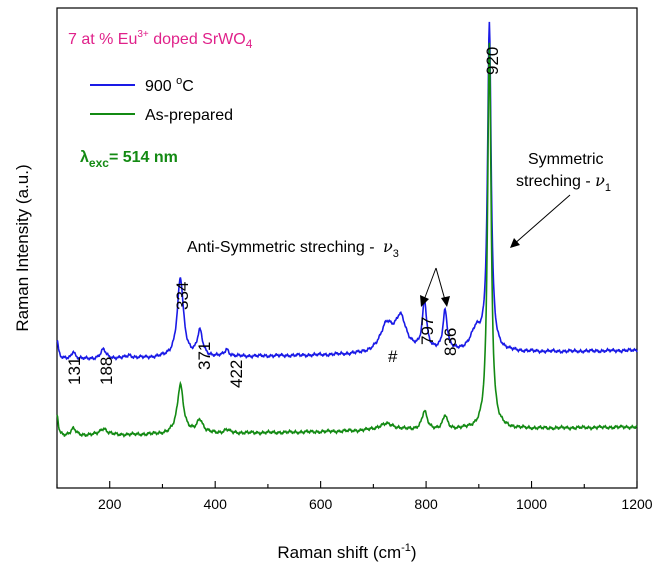 The image size is (660, 565). I want to click on symmetric-arrow-line, so click(541, 220).